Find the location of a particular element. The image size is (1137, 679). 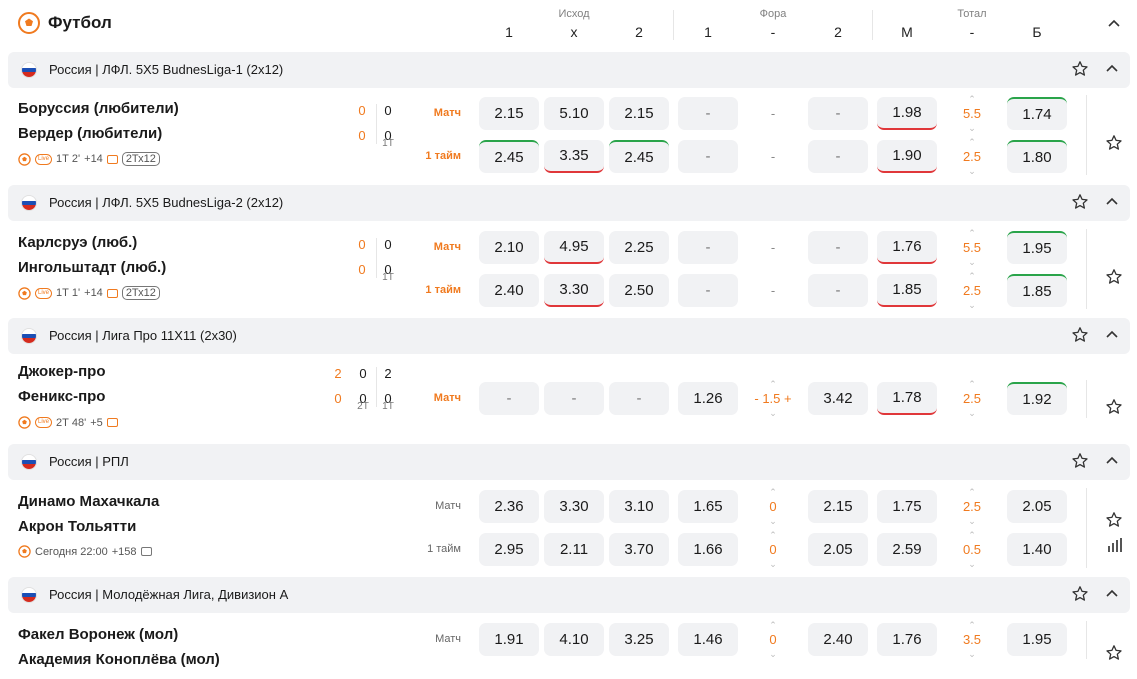

odds-cell: 1.74 is located at coordinates (1037, 113).